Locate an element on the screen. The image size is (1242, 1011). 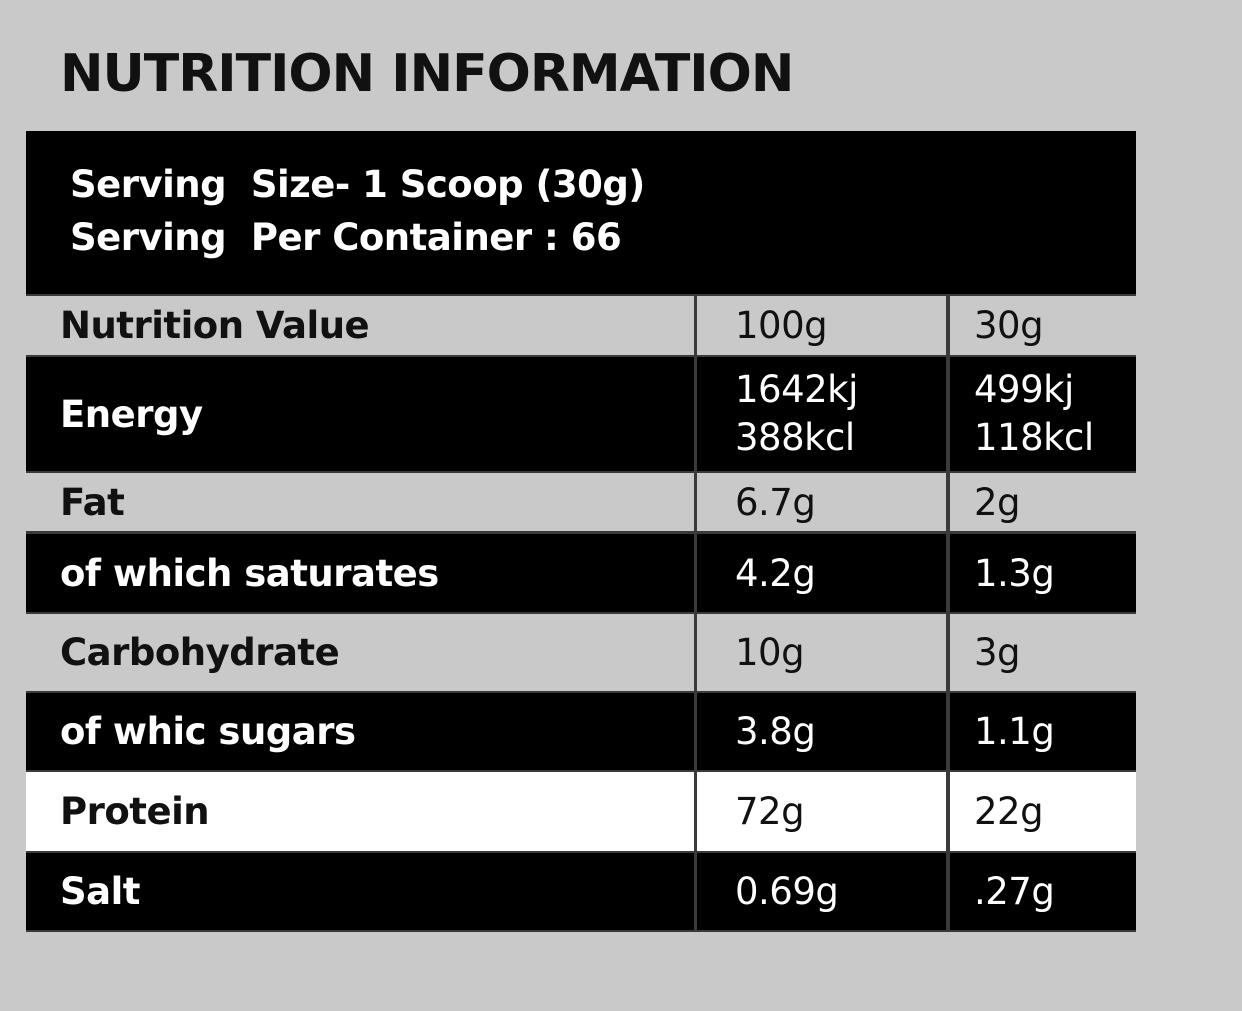
value-cell: 1.3g is located at coordinates (1043, 573).